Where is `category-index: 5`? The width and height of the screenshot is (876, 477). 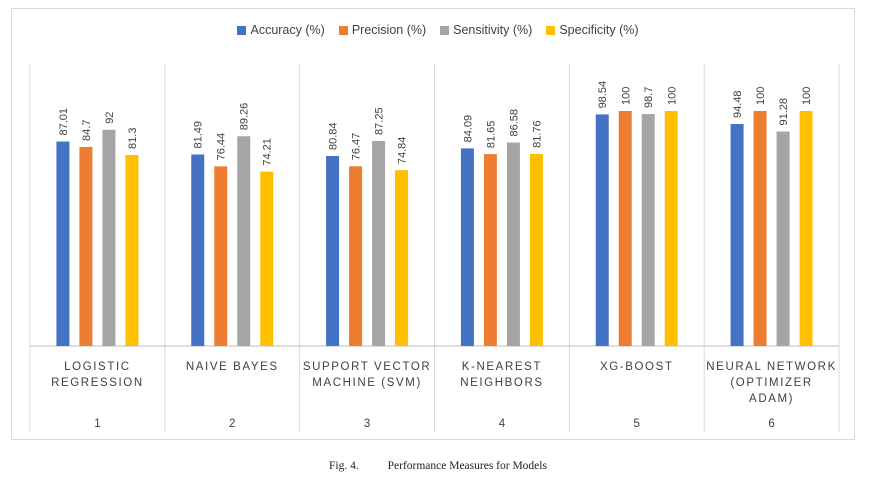
category-index: 5 is located at coordinates (637, 424).